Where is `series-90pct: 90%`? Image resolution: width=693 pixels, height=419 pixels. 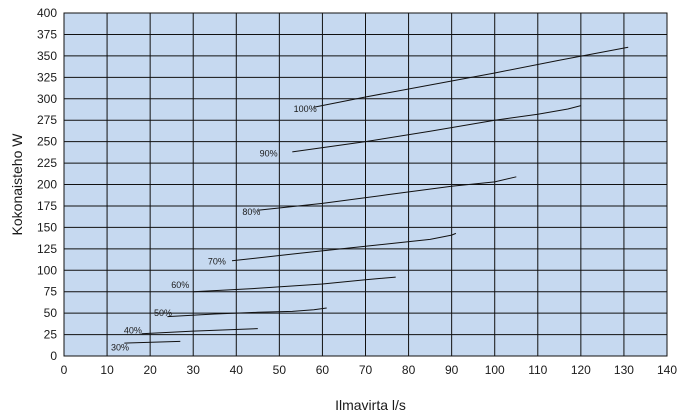
series-90pct: 90% is located at coordinates (421, 132).